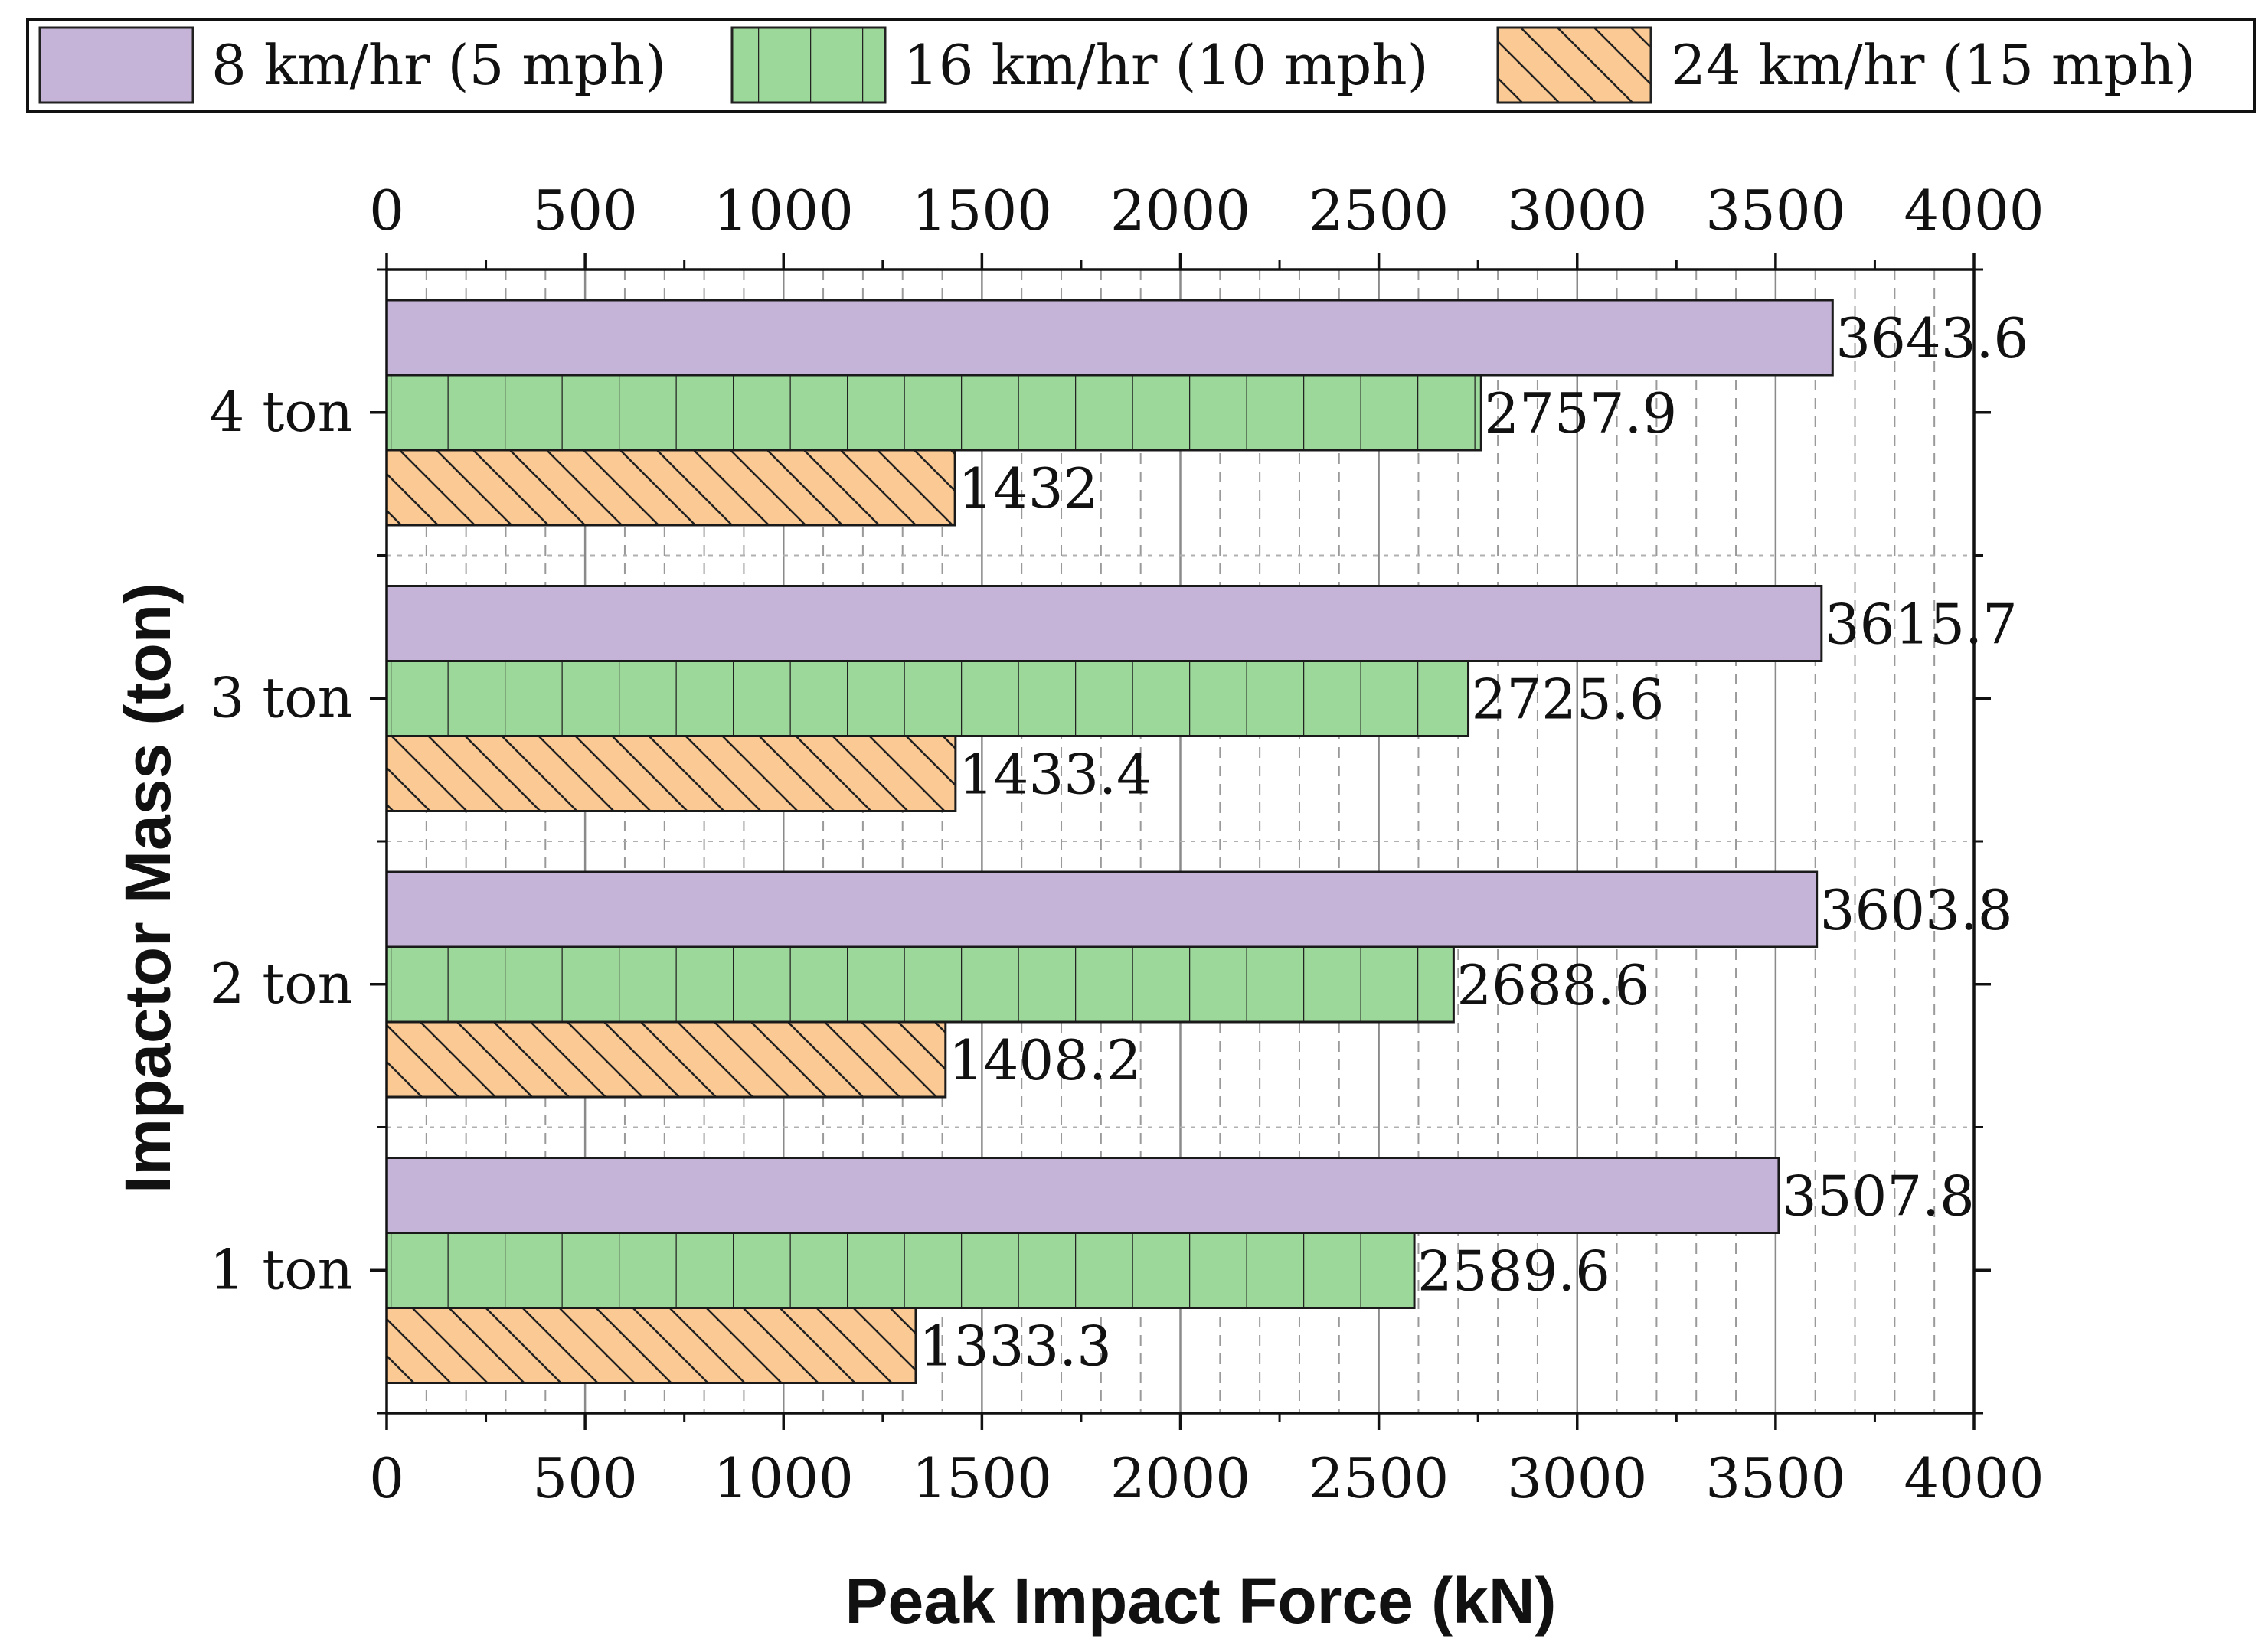 This screenshot has height=1652, width=2265. What do you see at coordinates (1180, 1478) in the screenshot?
I see `x-tick-label: 2000` at bounding box center [1180, 1478].